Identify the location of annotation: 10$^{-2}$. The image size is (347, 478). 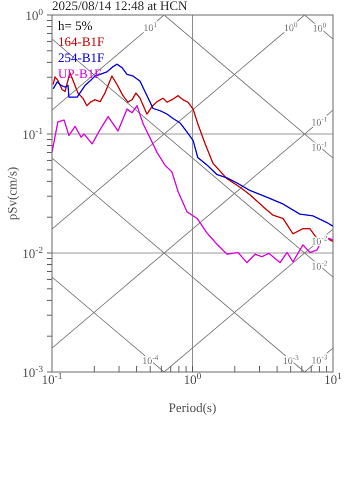
(319, 266).